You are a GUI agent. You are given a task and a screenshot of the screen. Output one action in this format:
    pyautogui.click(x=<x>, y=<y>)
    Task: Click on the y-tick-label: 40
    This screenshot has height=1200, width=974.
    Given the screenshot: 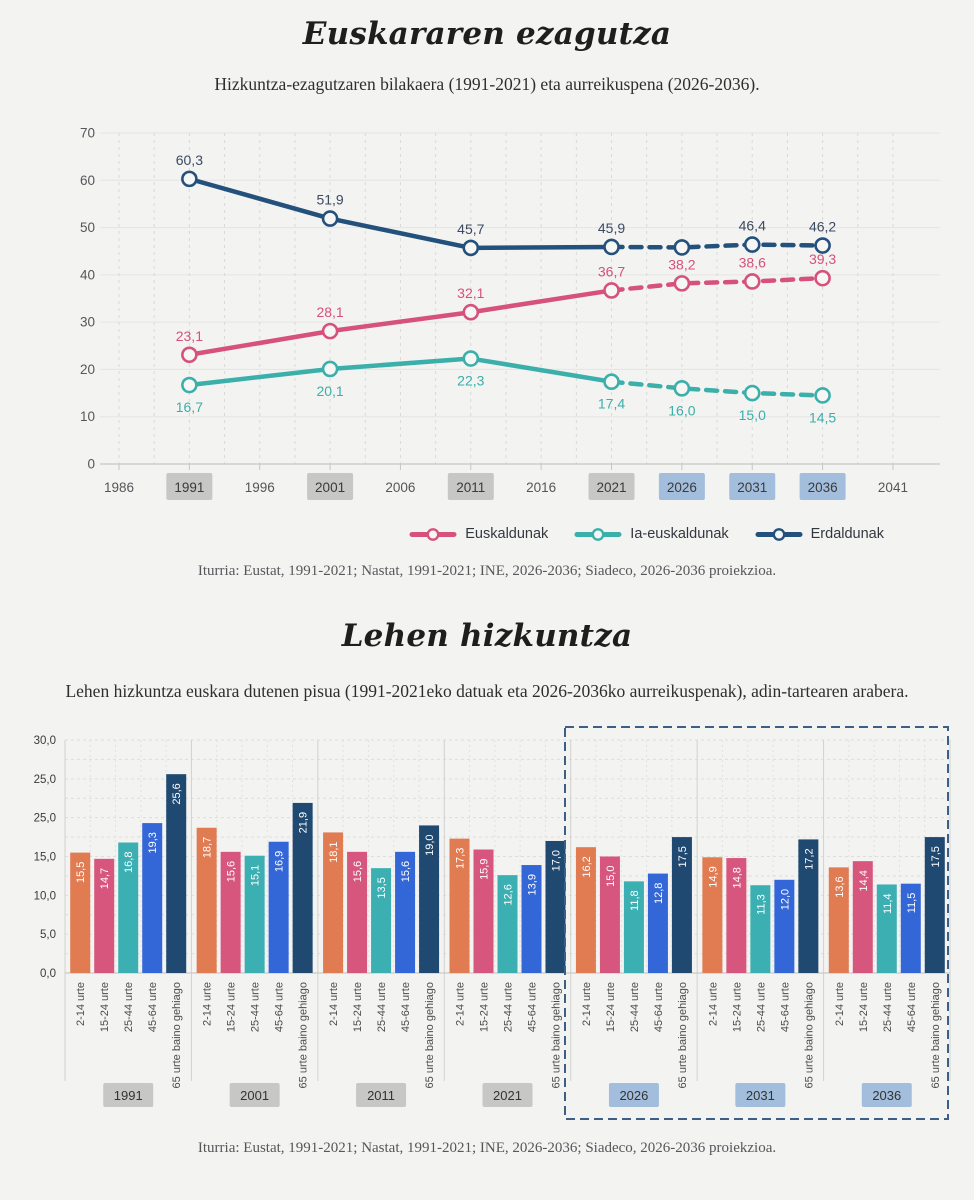 What is the action you would take?
    pyautogui.click(x=87, y=274)
    